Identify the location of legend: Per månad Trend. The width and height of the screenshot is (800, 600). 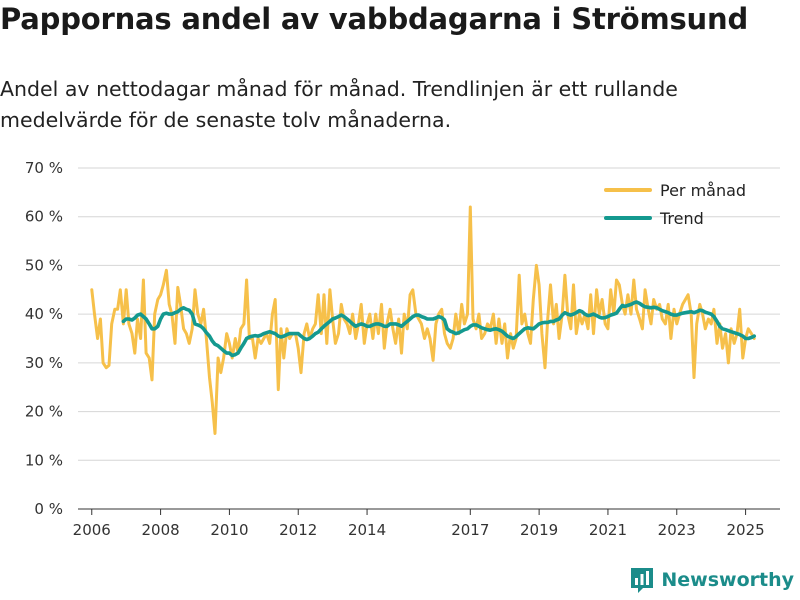
(675, 204).